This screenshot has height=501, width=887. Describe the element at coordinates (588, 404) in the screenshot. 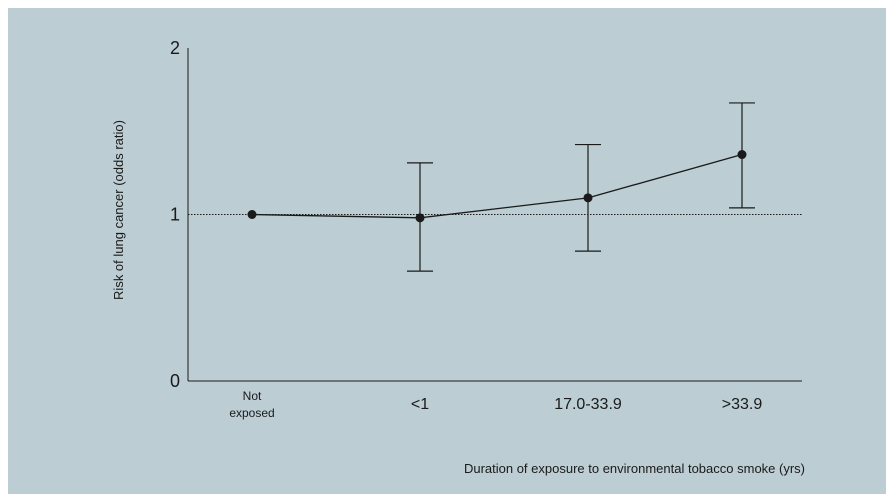

I see `x-tick-label: 17.0-33.9` at that location.